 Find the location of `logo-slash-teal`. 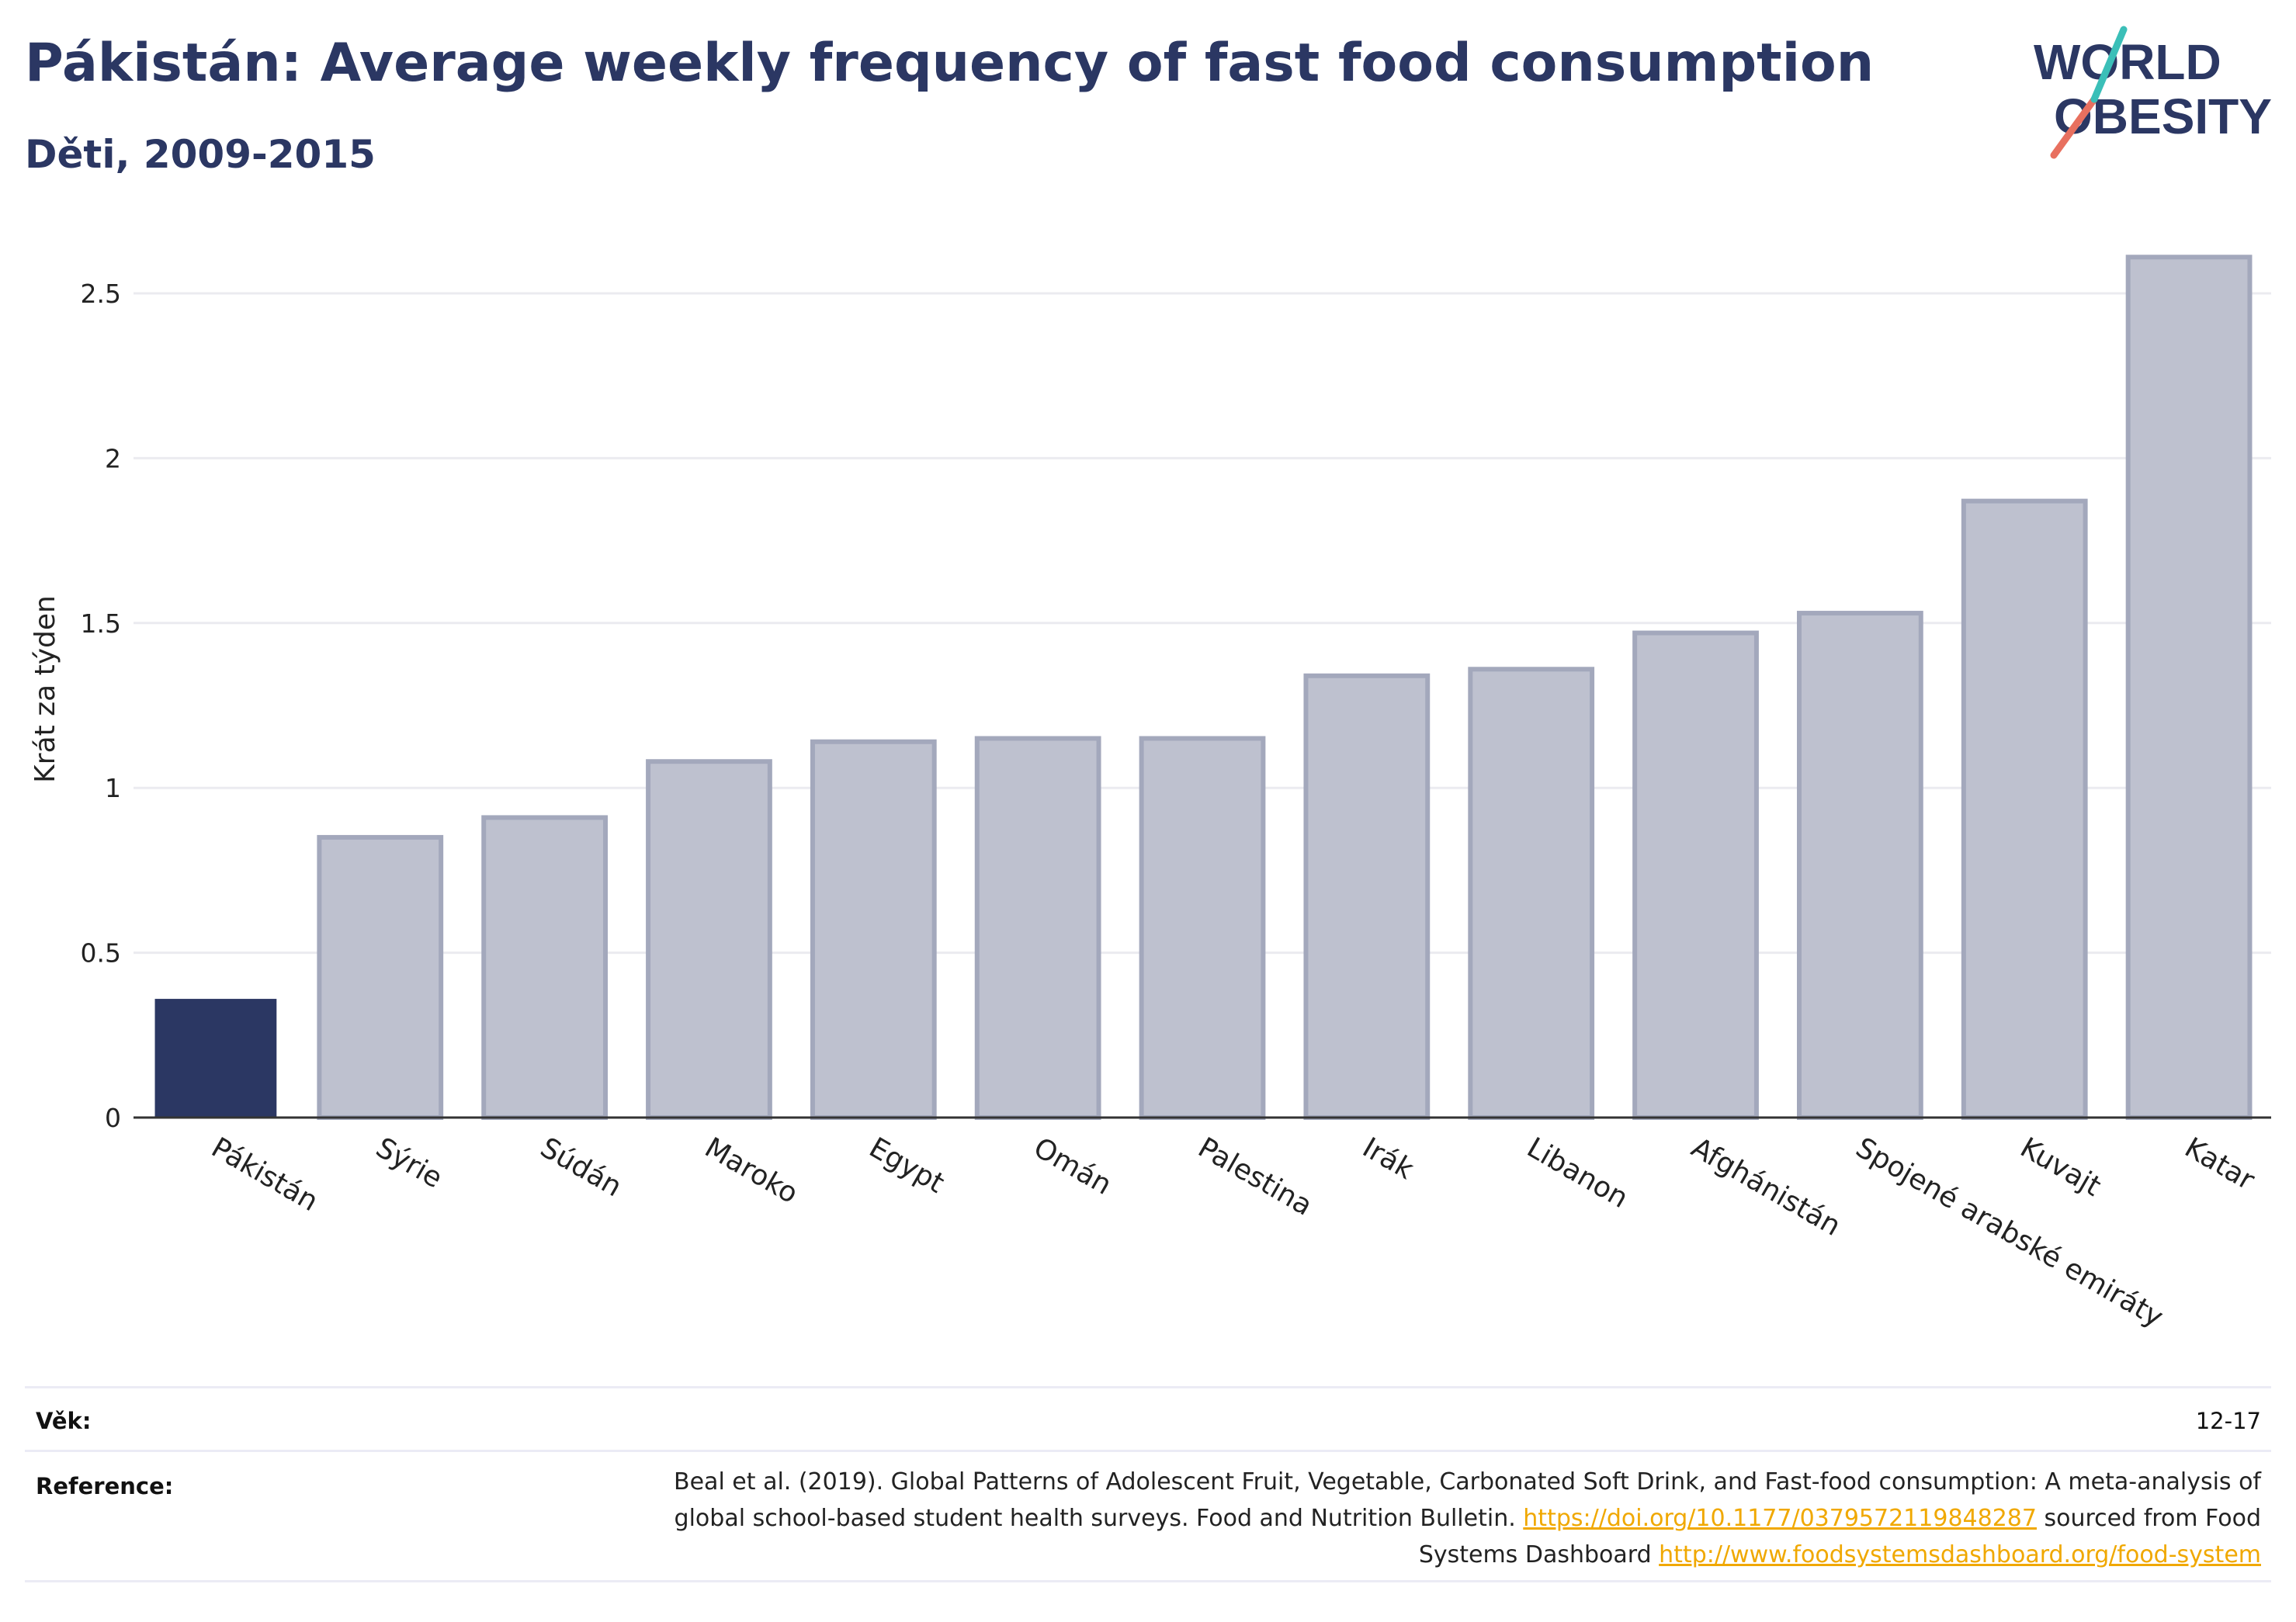

logo-slash-teal is located at coordinates (2109, 64).